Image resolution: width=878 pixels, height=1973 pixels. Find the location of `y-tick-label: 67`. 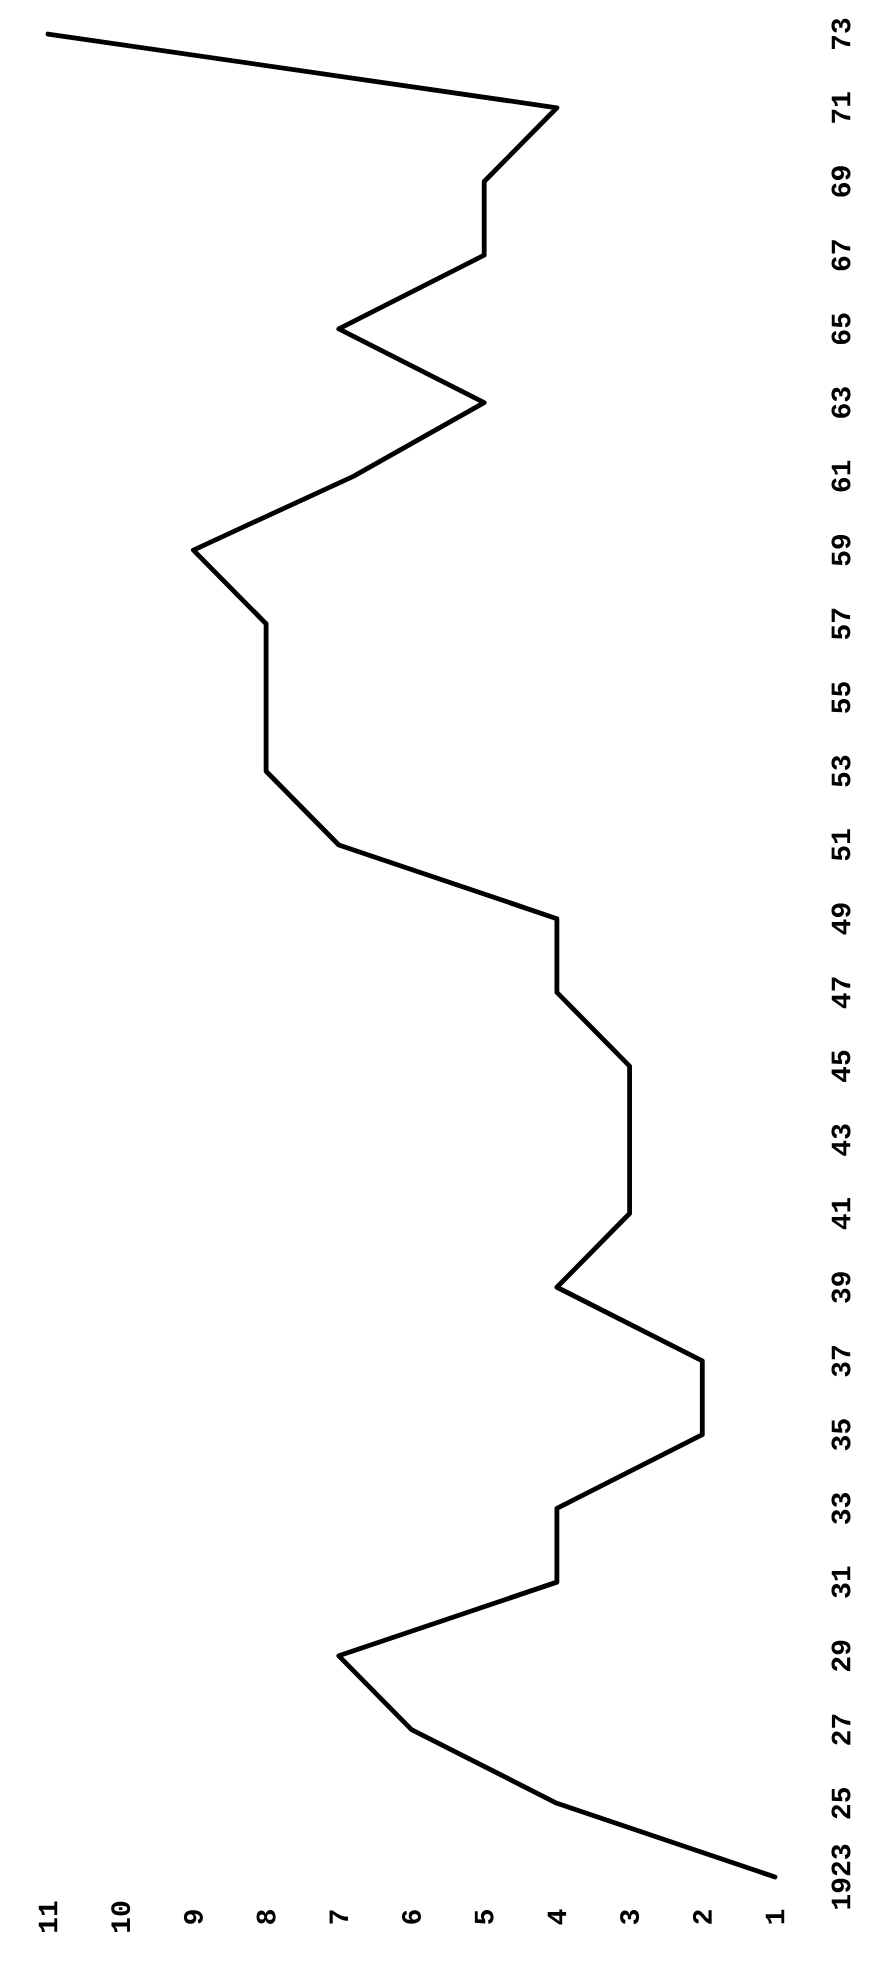

y-tick-label: 67 is located at coordinates (841, 255).